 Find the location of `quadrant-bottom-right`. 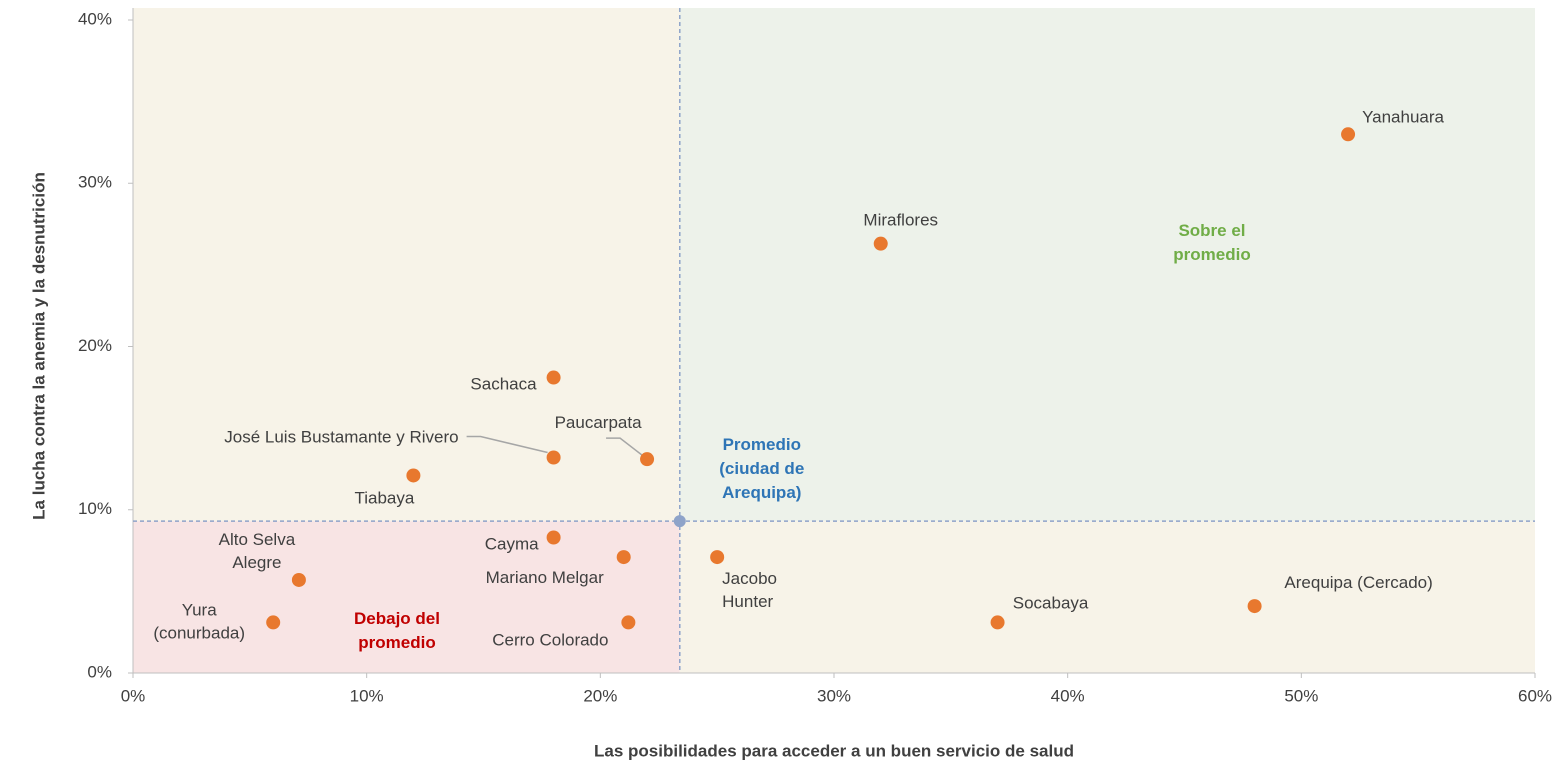

quadrant-bottom-right is located at coordinates (1107, 597).